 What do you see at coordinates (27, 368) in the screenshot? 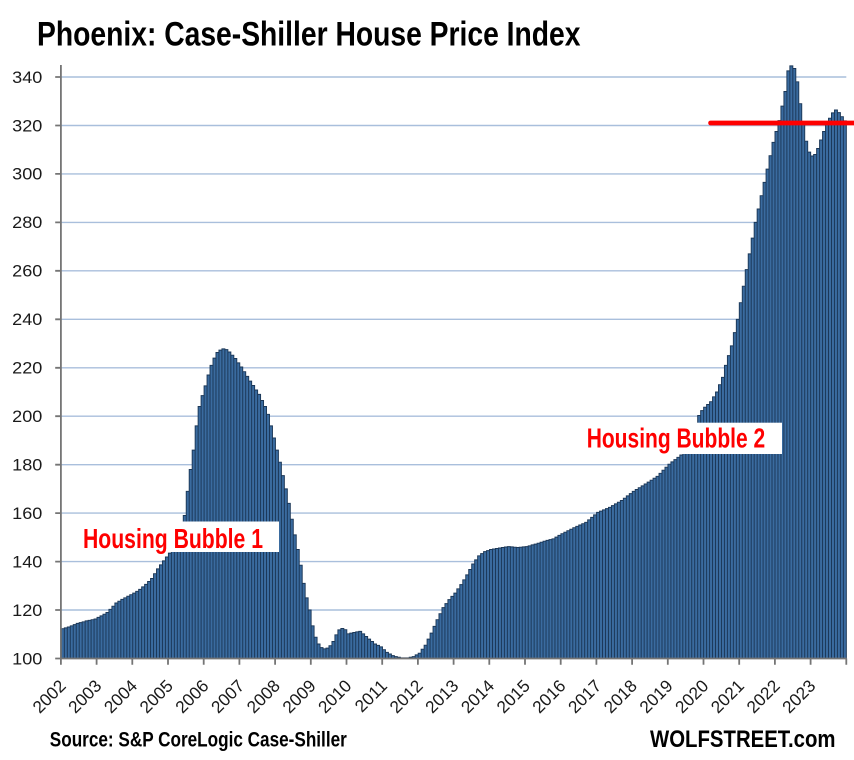
I see `svg-text: 220` at bounding box center [27, 368].